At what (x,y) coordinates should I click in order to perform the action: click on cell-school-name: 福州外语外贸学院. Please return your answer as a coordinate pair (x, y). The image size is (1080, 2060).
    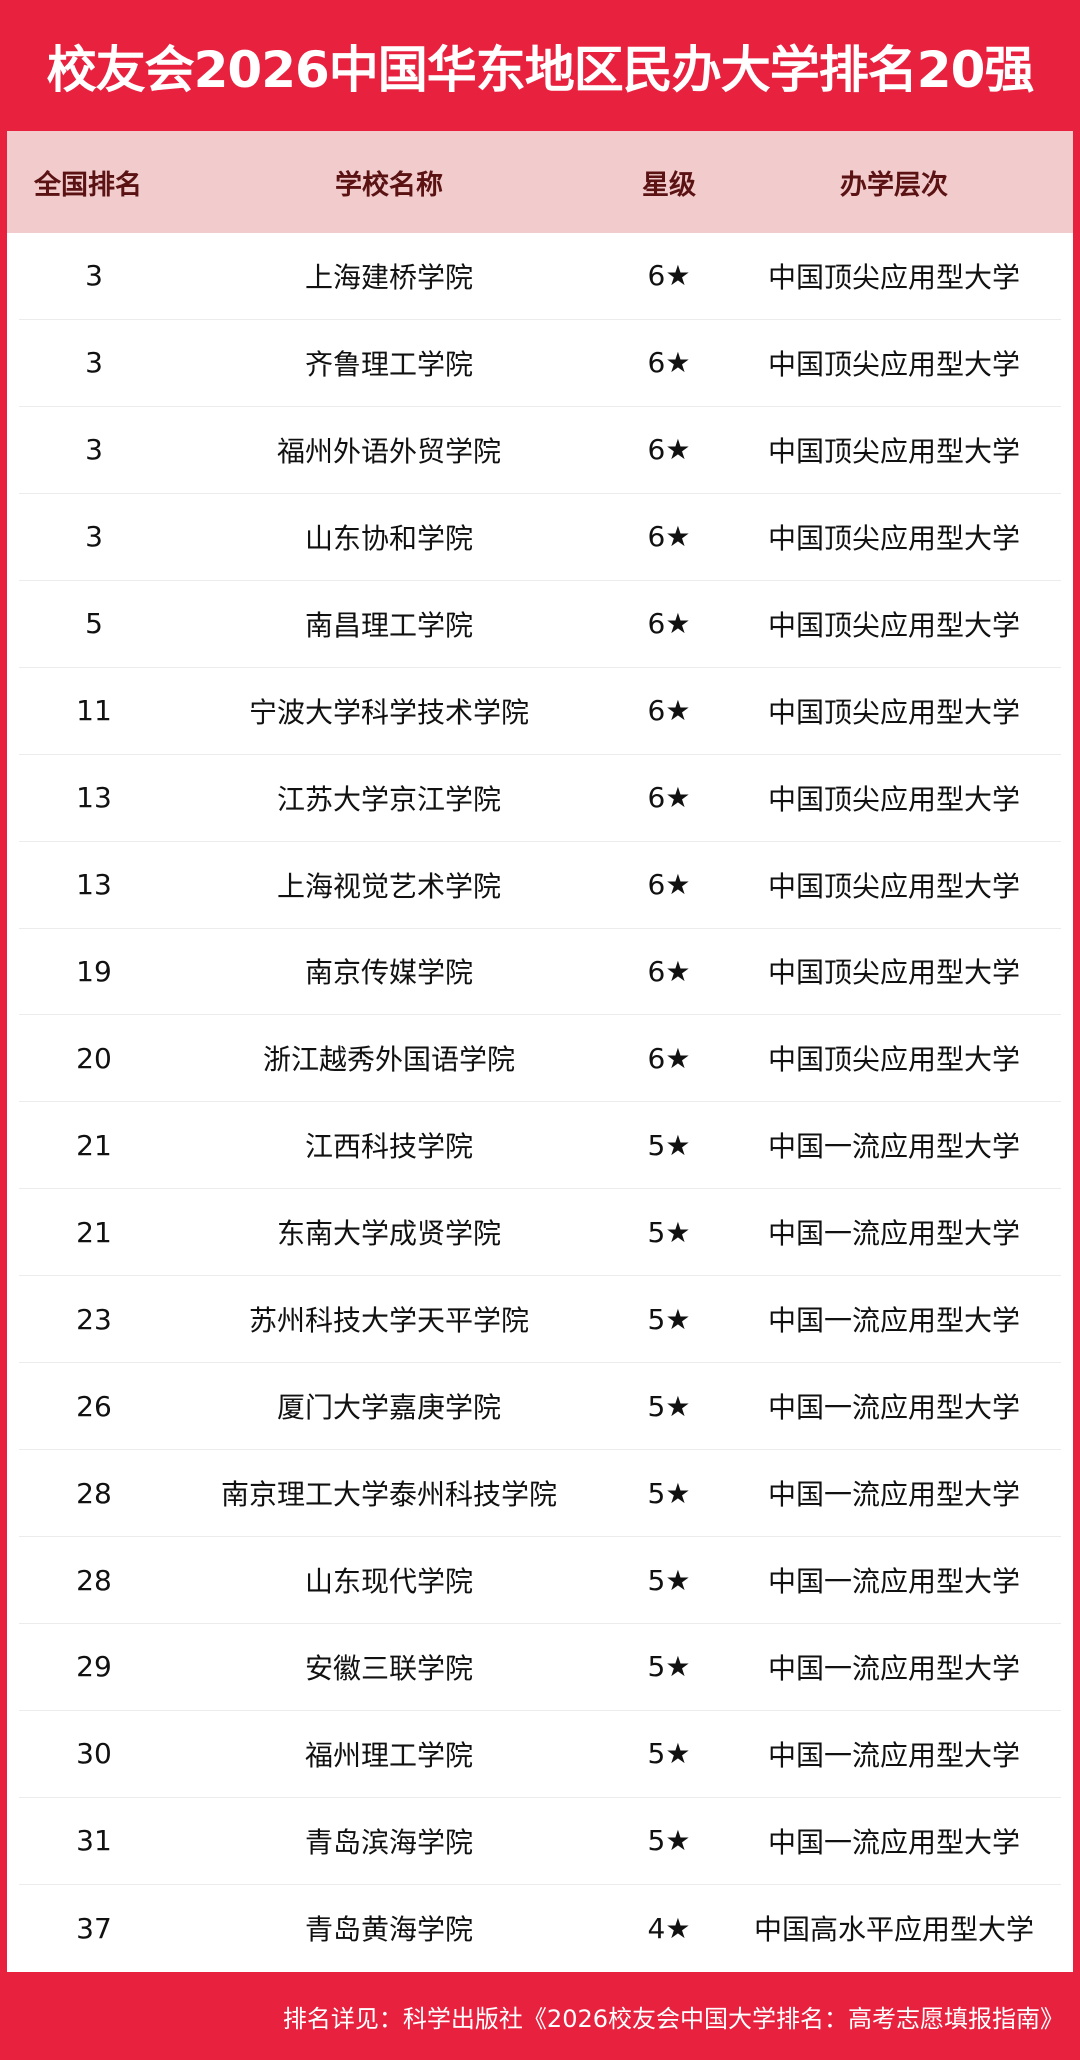
    Looking at the image, I should click on (388, 451).